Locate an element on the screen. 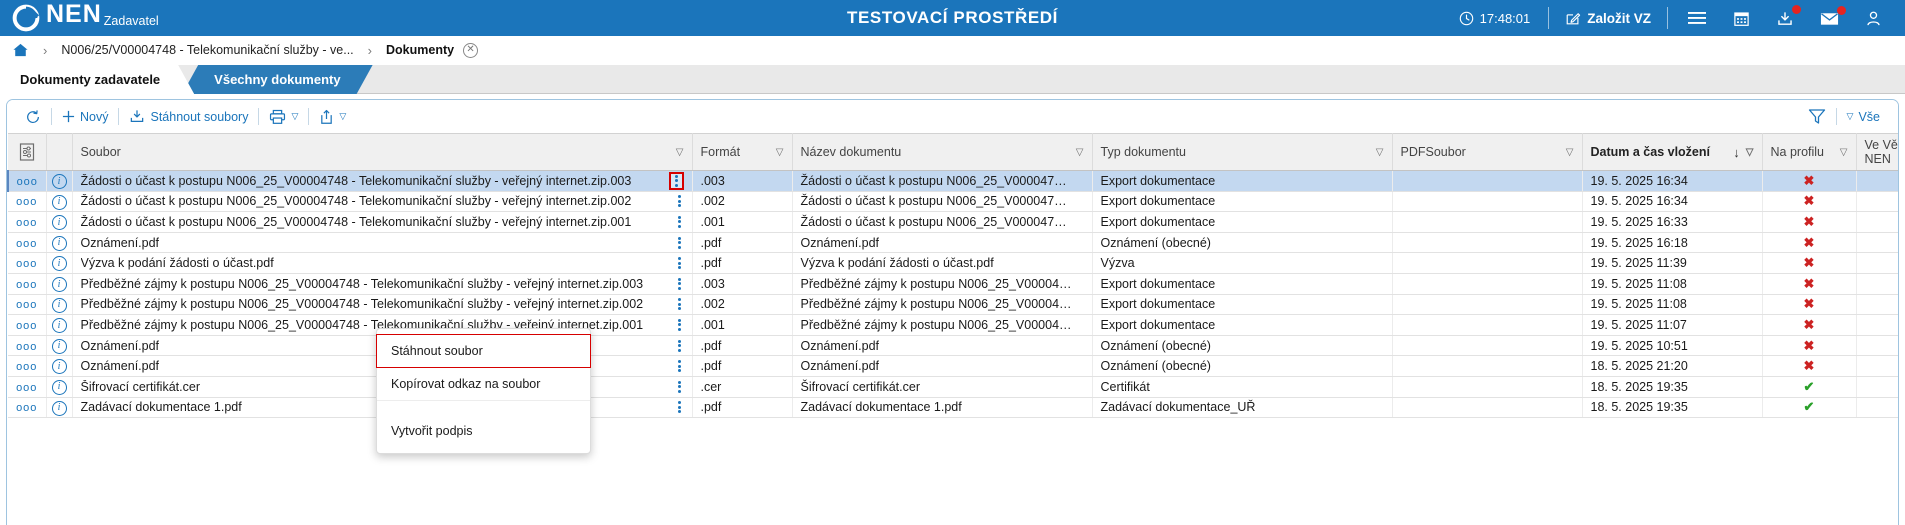 Image resolution: width=1905 pixels, height=525 pixels. downloads-button is located at coordinates (1785, 15).